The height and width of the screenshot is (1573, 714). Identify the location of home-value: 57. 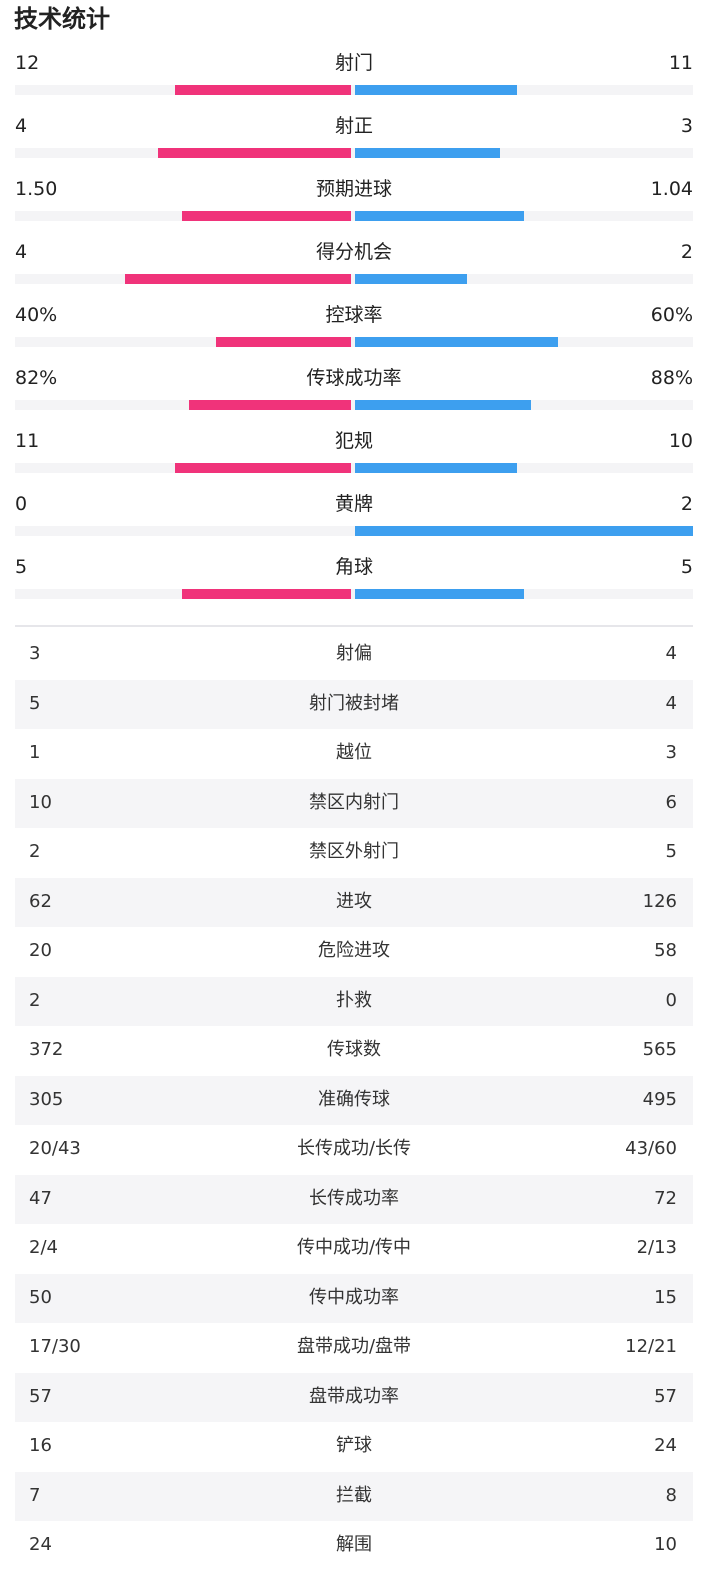
(40, 1396).